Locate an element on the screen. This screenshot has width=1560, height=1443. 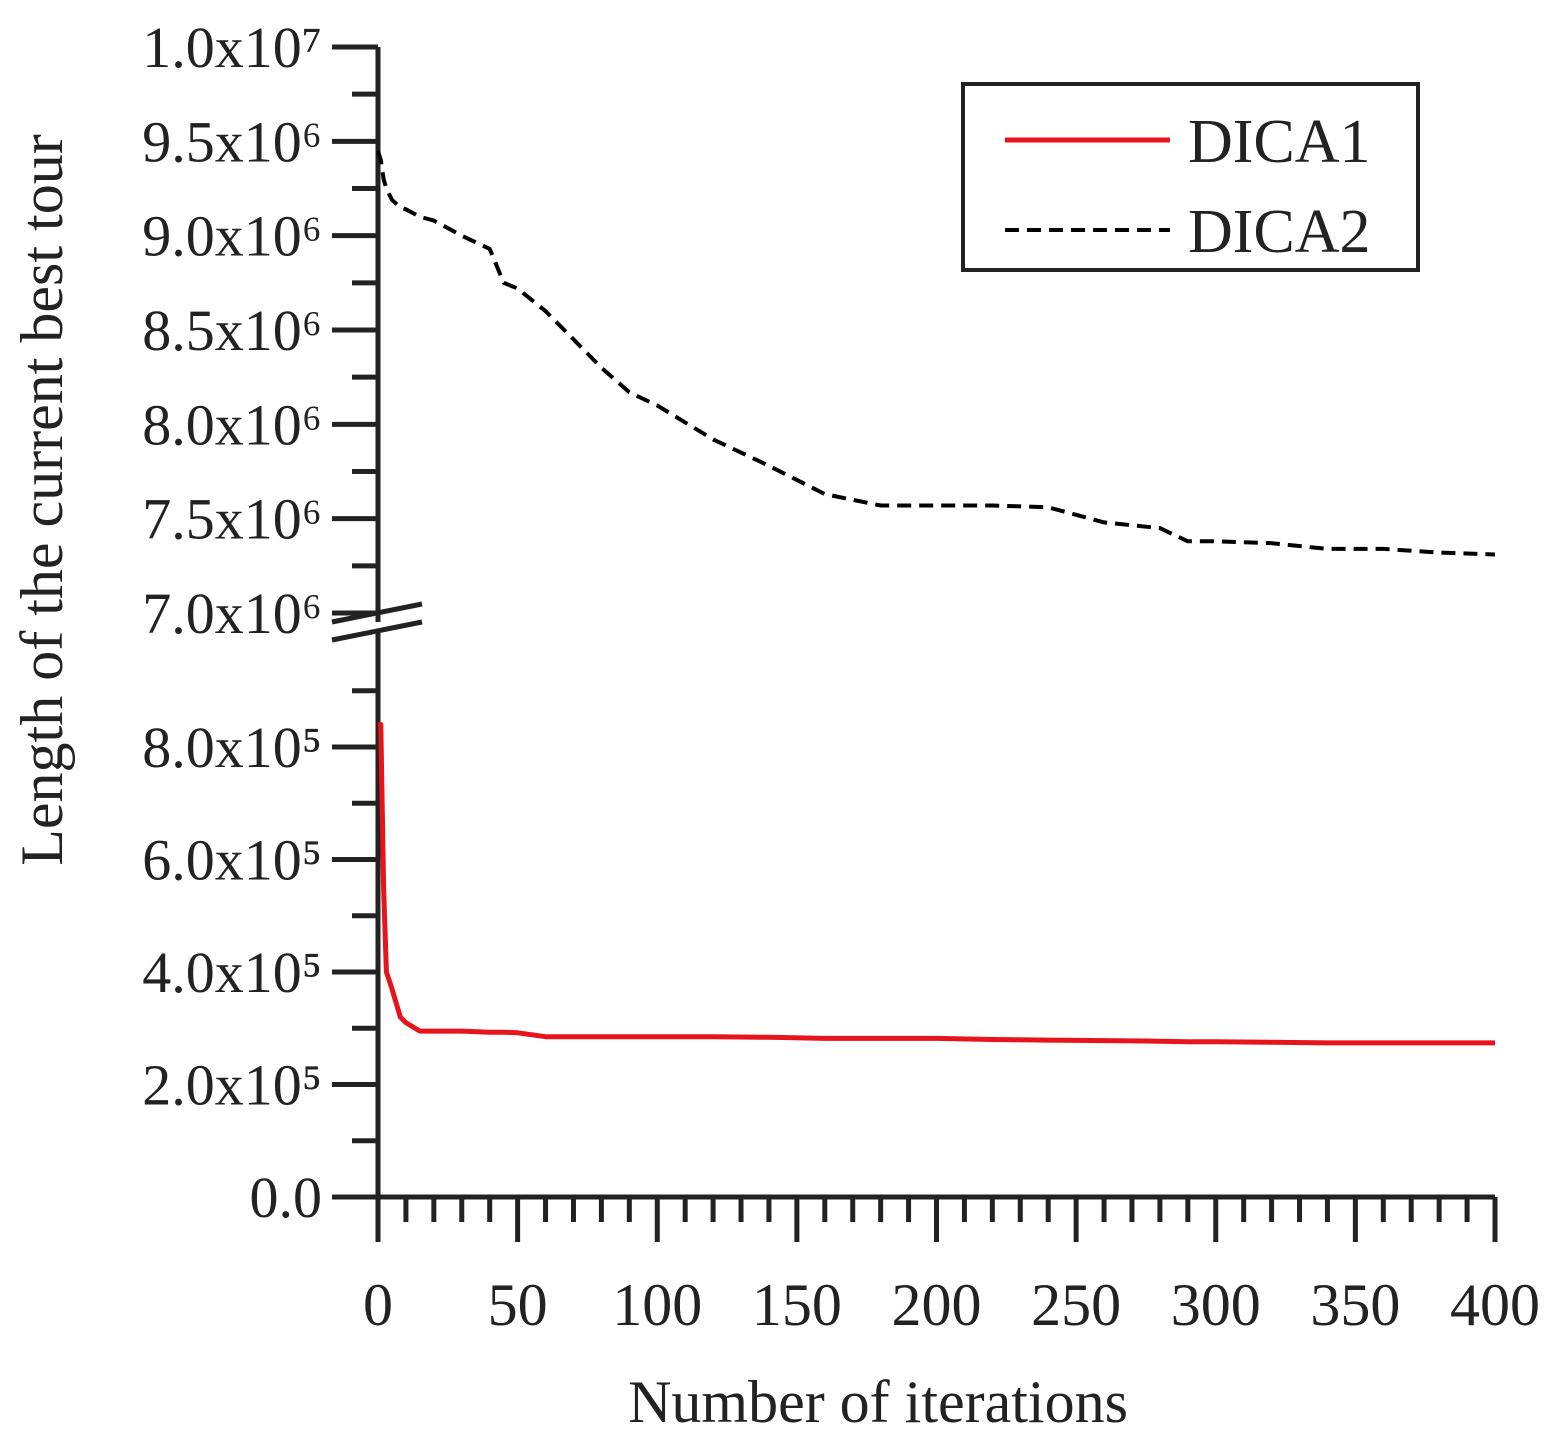
x-tick-label: 150 is located at coordinates (797, 1305).